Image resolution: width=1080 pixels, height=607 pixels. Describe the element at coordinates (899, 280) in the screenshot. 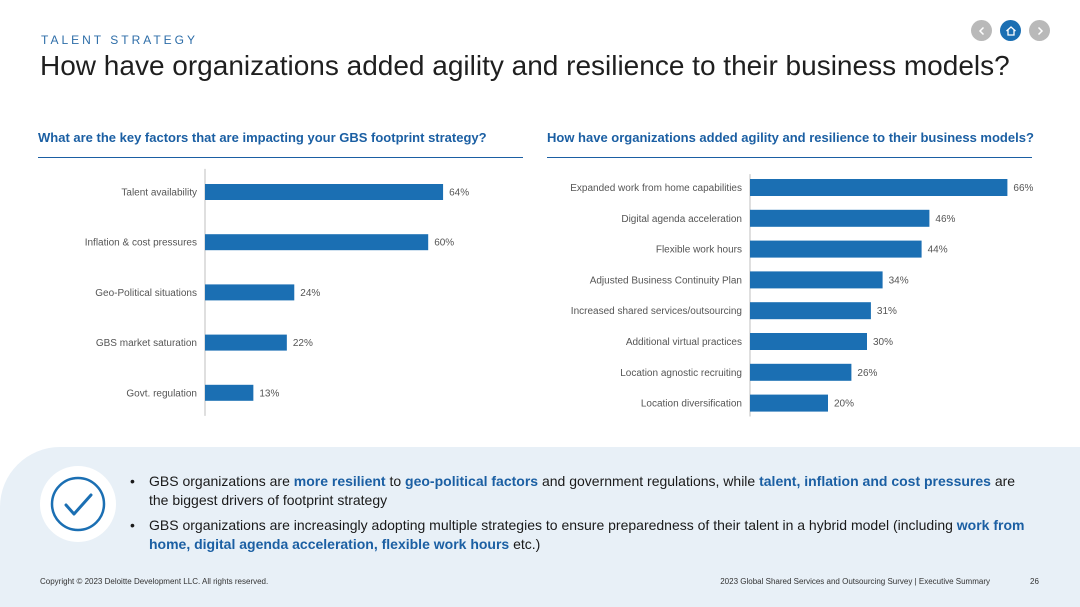

I see `data-label: 34%` at that location.